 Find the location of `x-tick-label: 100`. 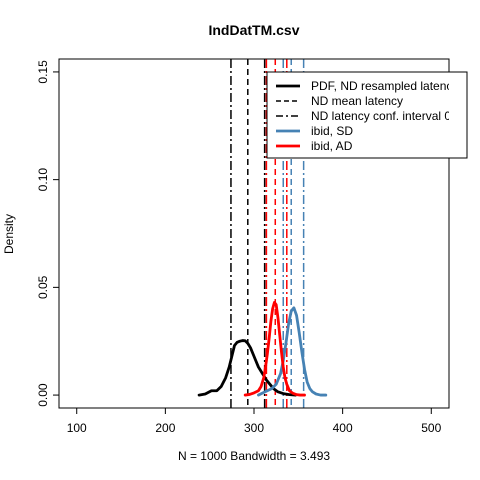

x-tick-label: 100 is located at coordinates (77, 428).